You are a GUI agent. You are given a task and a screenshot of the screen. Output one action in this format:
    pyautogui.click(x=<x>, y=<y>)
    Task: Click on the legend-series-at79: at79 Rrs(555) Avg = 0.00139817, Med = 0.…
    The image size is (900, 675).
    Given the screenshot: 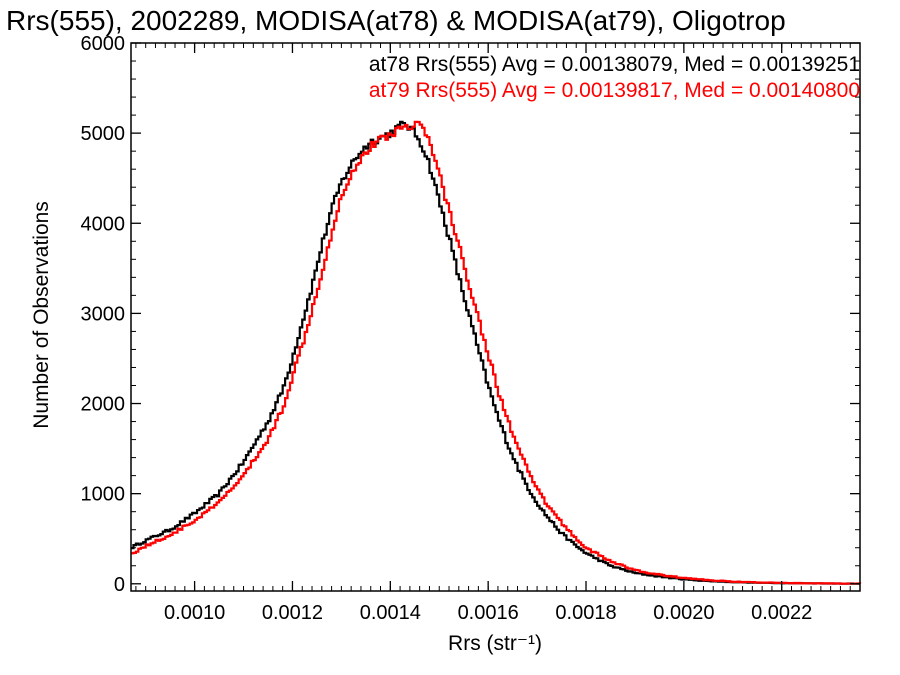 What is the action you would take?
    pyautogui.click(x=614, y=90)
    